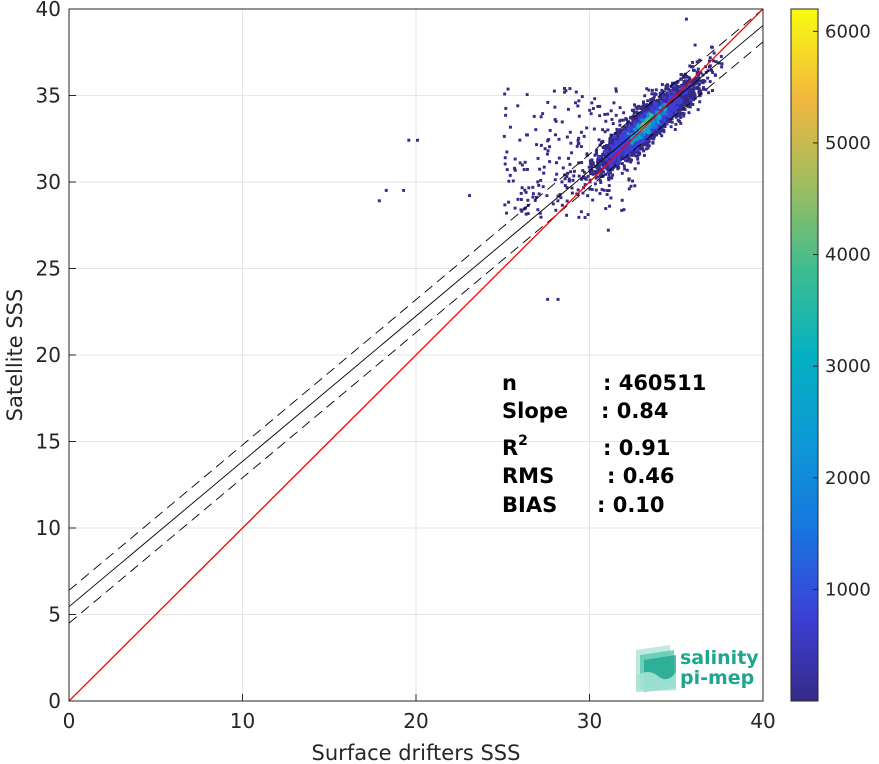 Image resolution: width=879 pixels, height=764 pixels. What do you see at coordinates (637, 448) in the screenshot?
I see `stat-r2-value: : 0.91` at bounding box center [637, 448].